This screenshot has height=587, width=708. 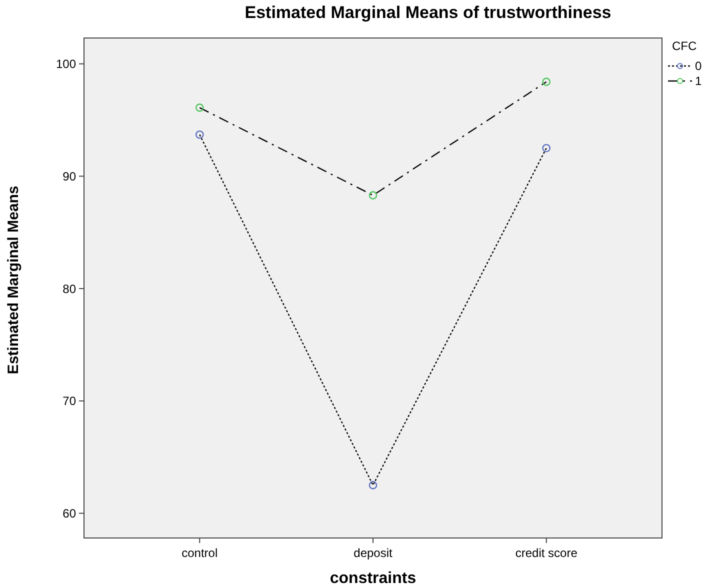 I want to click on y-tick-label: 100, so click(x=66, y=64).